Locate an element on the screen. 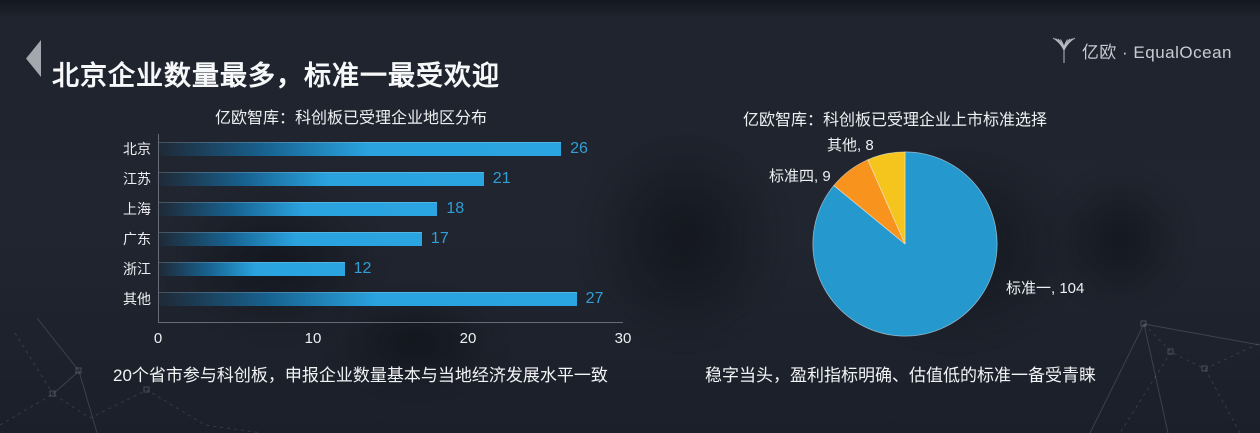  bar-row: 其他 27 is located at coordinates (373, 299).